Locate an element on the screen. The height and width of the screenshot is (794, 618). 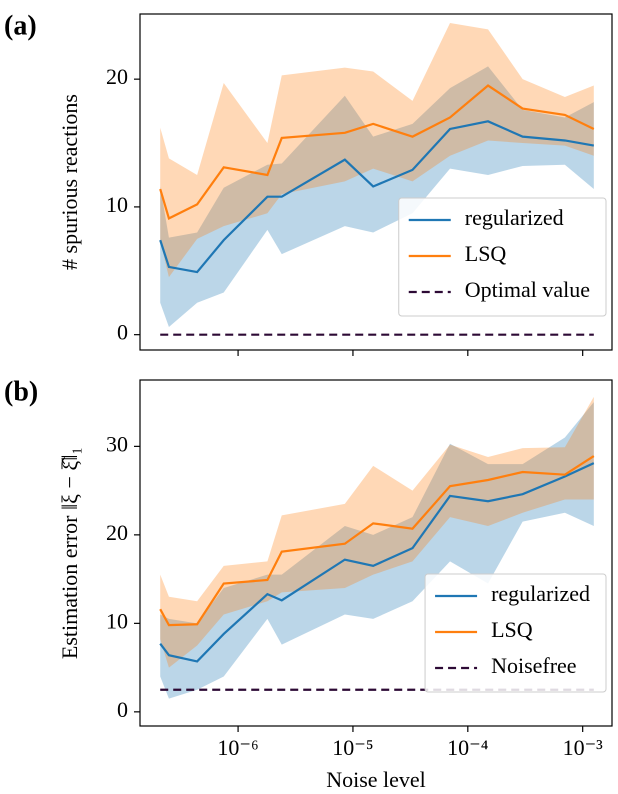
panel-label: (a) is located at coordinates (20, 25).